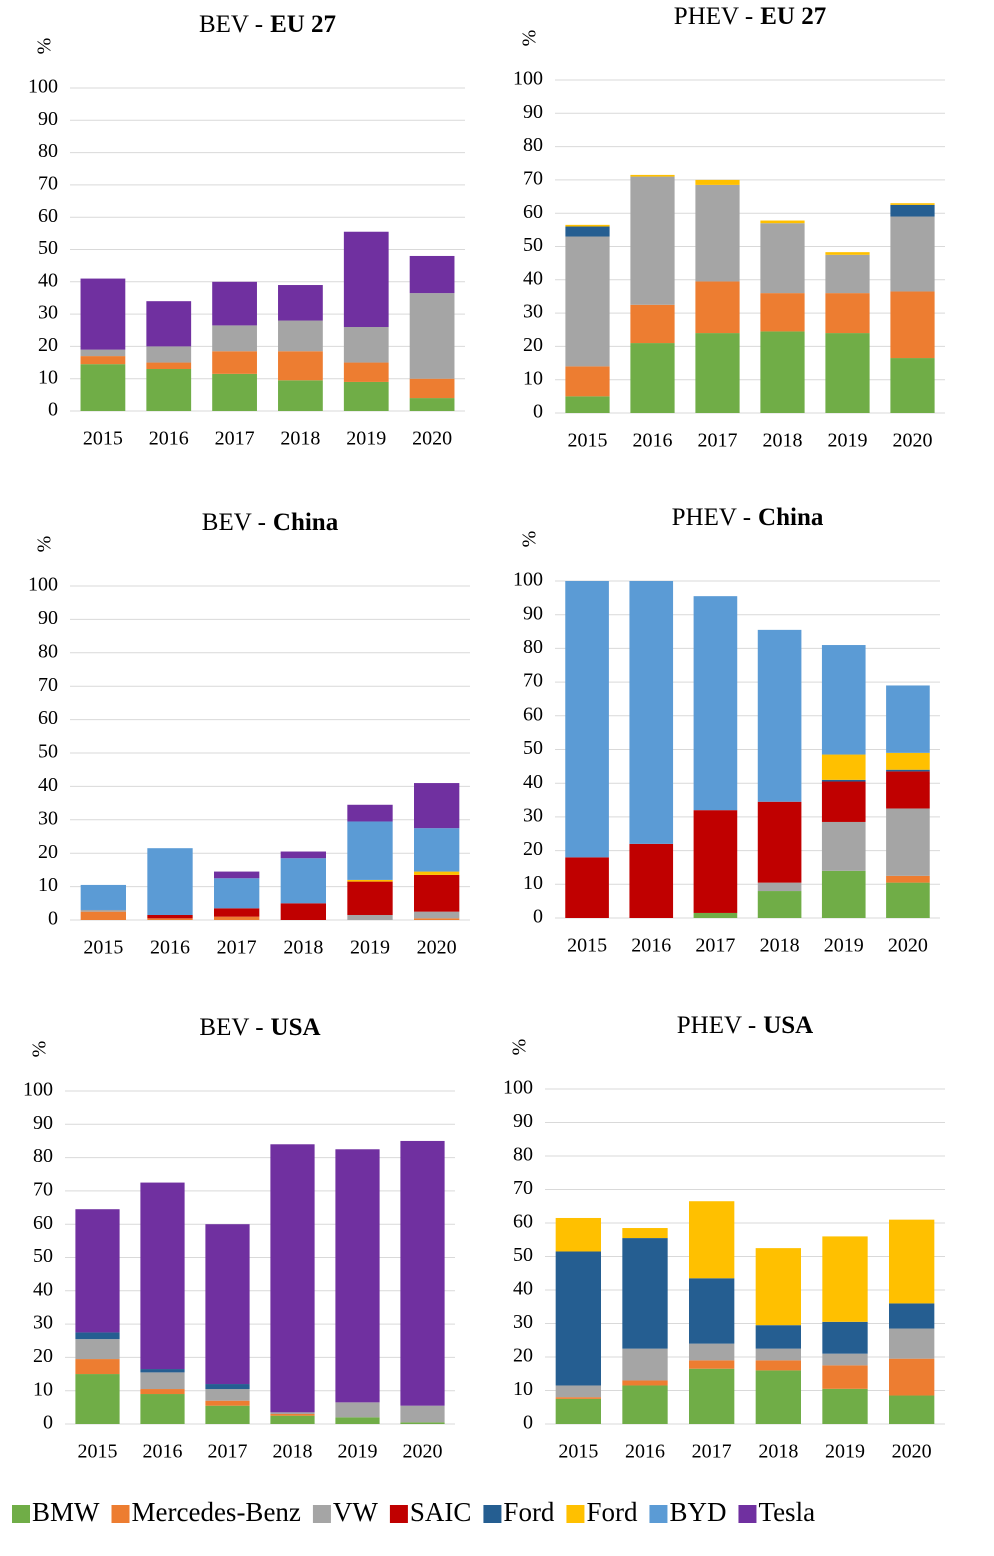 The height and width of the screenshot is (1556, 994). What do you see at coordinates (745, 1025) in the screenshot?
I see `chart-title: PHEV - USA` at bounding box center [745, 1025].